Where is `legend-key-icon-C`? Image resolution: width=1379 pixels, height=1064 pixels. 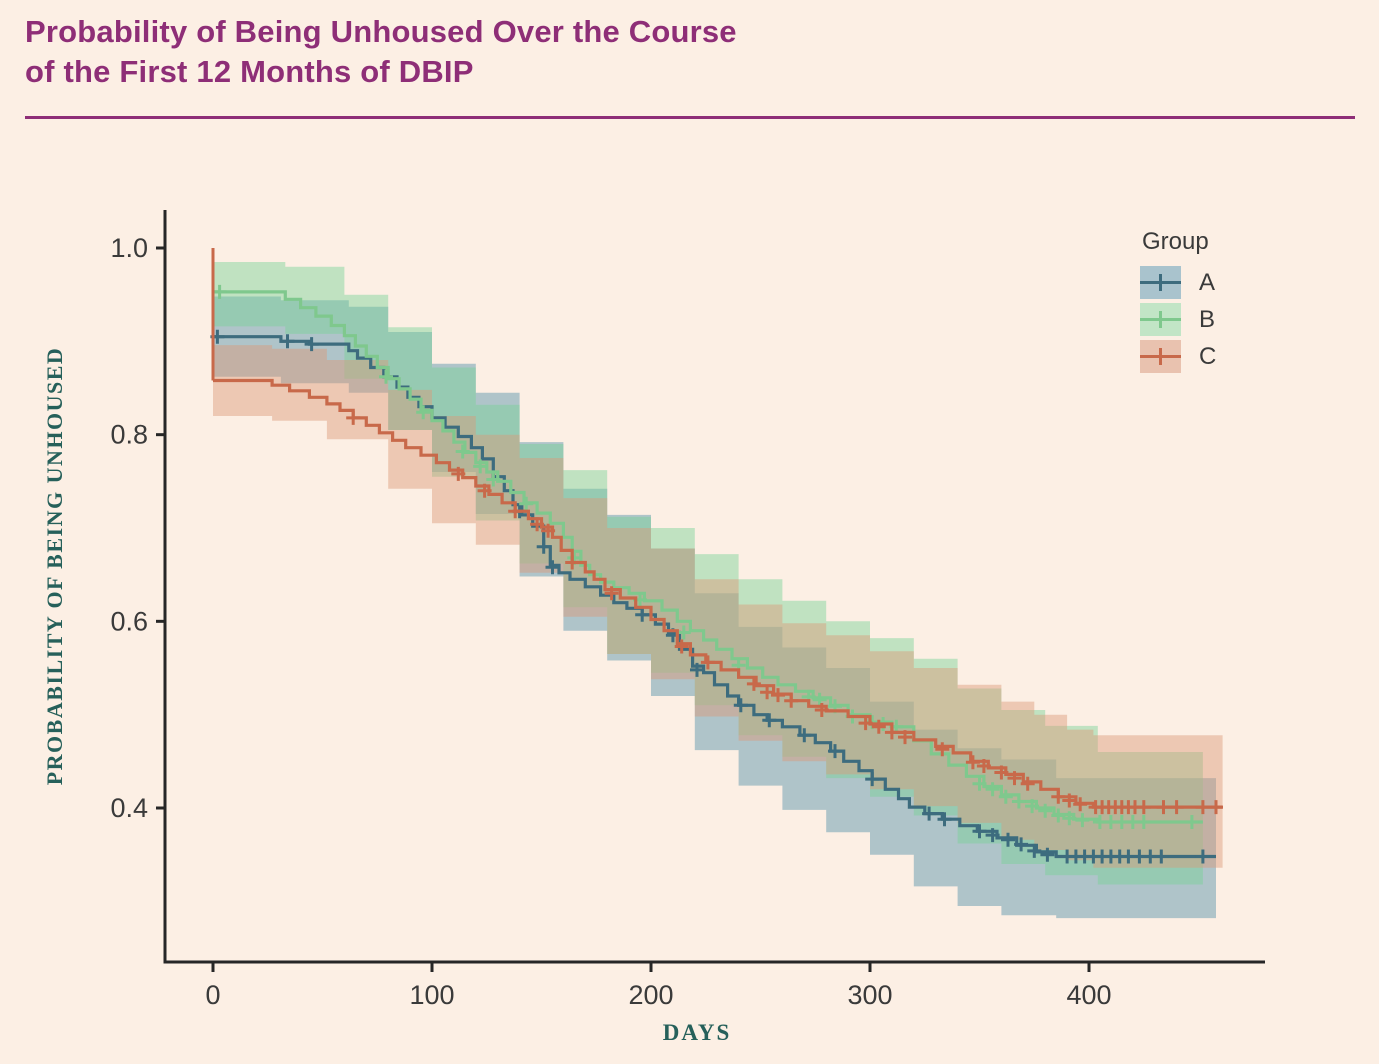 legend-key-icon-C is located at coordinates (1160, 356).